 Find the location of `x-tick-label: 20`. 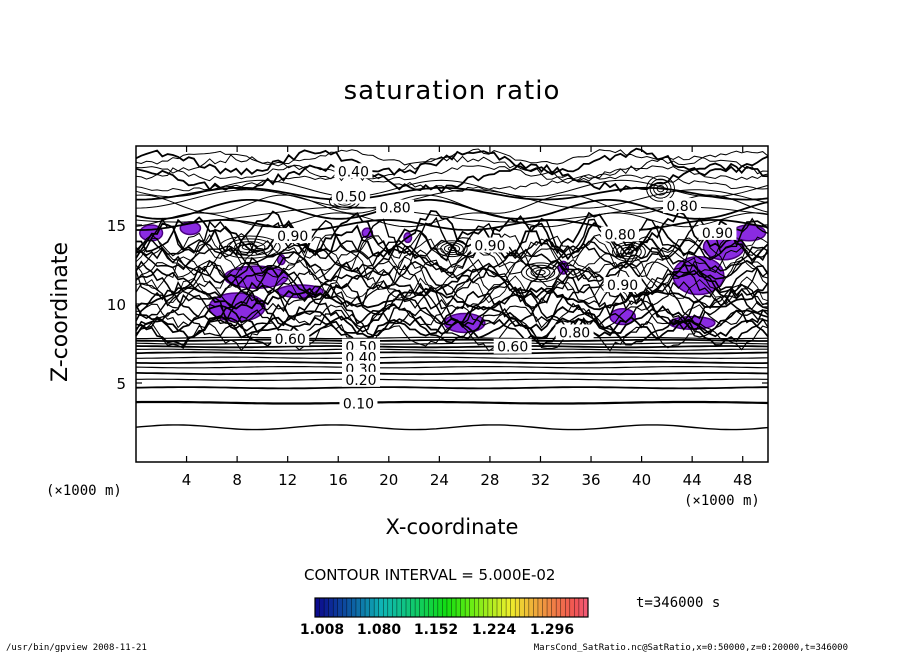

x-tick-label: 20 is located at coordinates (388, 480).